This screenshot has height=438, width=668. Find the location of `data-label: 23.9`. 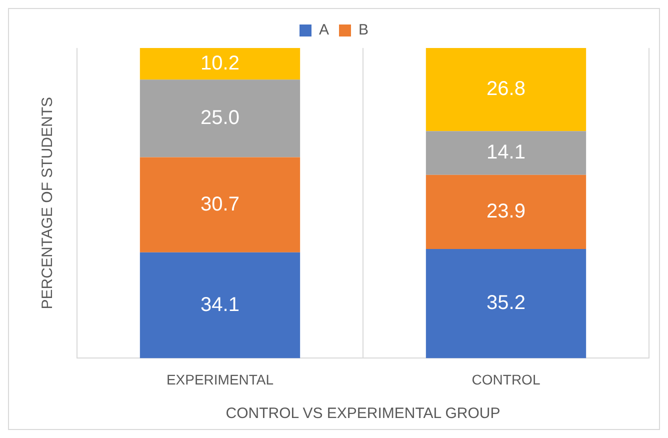

data-label: 23.9 is located at coordinates (506, 211).